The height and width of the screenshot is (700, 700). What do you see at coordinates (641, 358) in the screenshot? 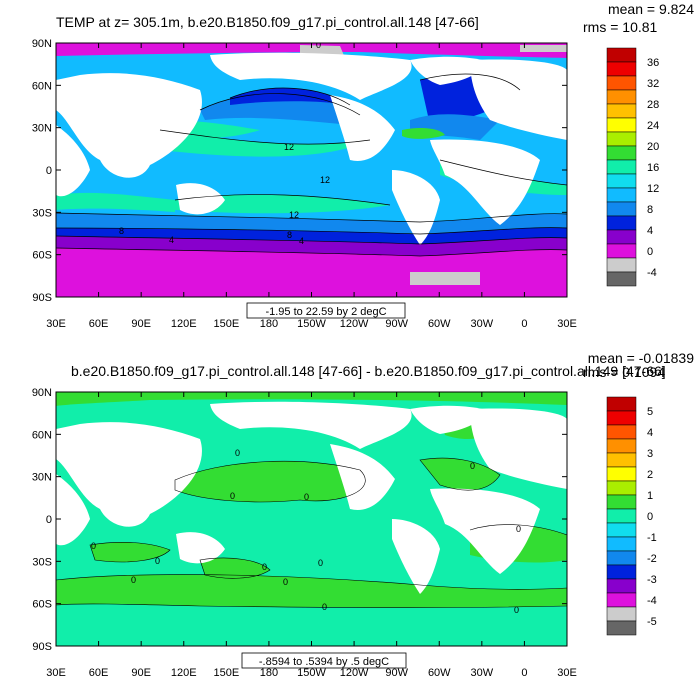
I see `panel-2-stat-mean: mean = -0.01839` at bounding box center [641, 358].